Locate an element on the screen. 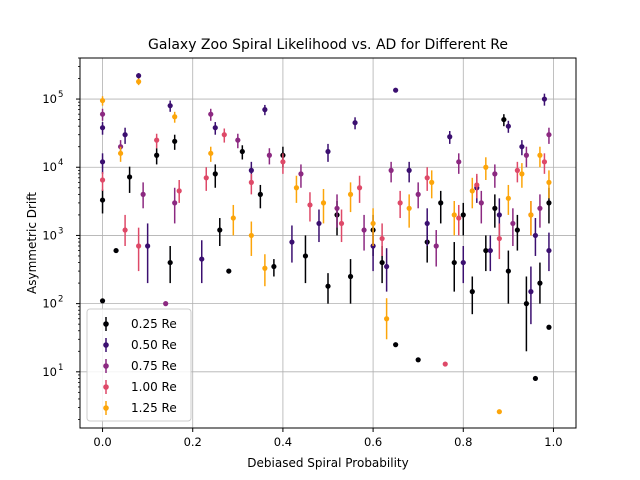 Image resolution: width=640 pixels, height=480 pixels. legend: 0.25 Re 0.50 Re 0.75 Re 1.00 Re 1.25 Re is located at coordinates (139, 365).